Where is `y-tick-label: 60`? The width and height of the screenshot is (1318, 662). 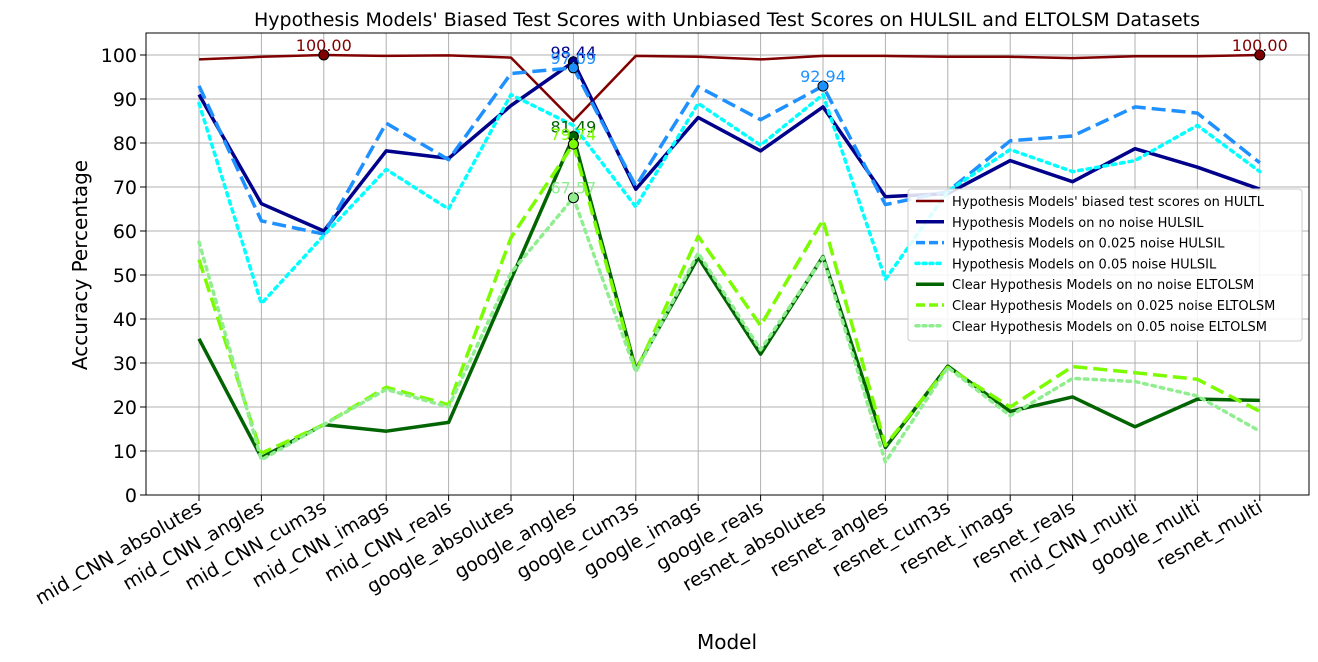 y-tick-label: 60 is located at coordinates (125, 232).